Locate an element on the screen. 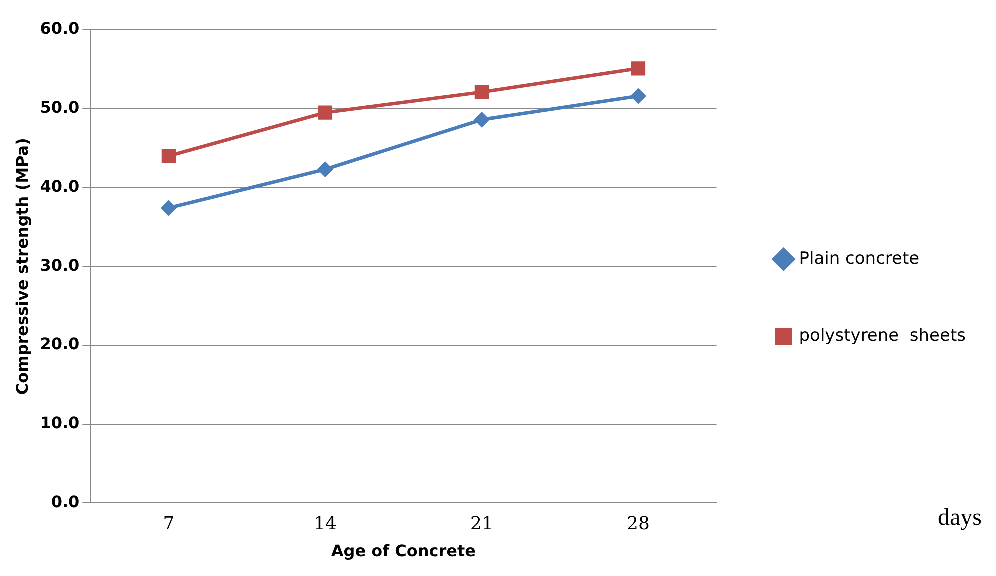 This screenshot has width=996, height=576. legend-label: polystyrene sheets is located at coordinates (882, 336).